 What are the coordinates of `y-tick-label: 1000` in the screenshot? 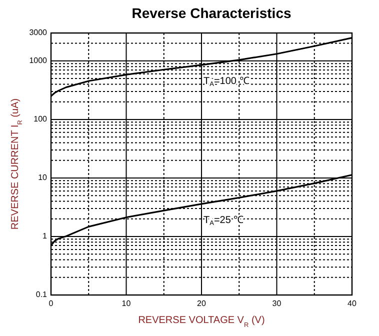 It's located at (38, 61).